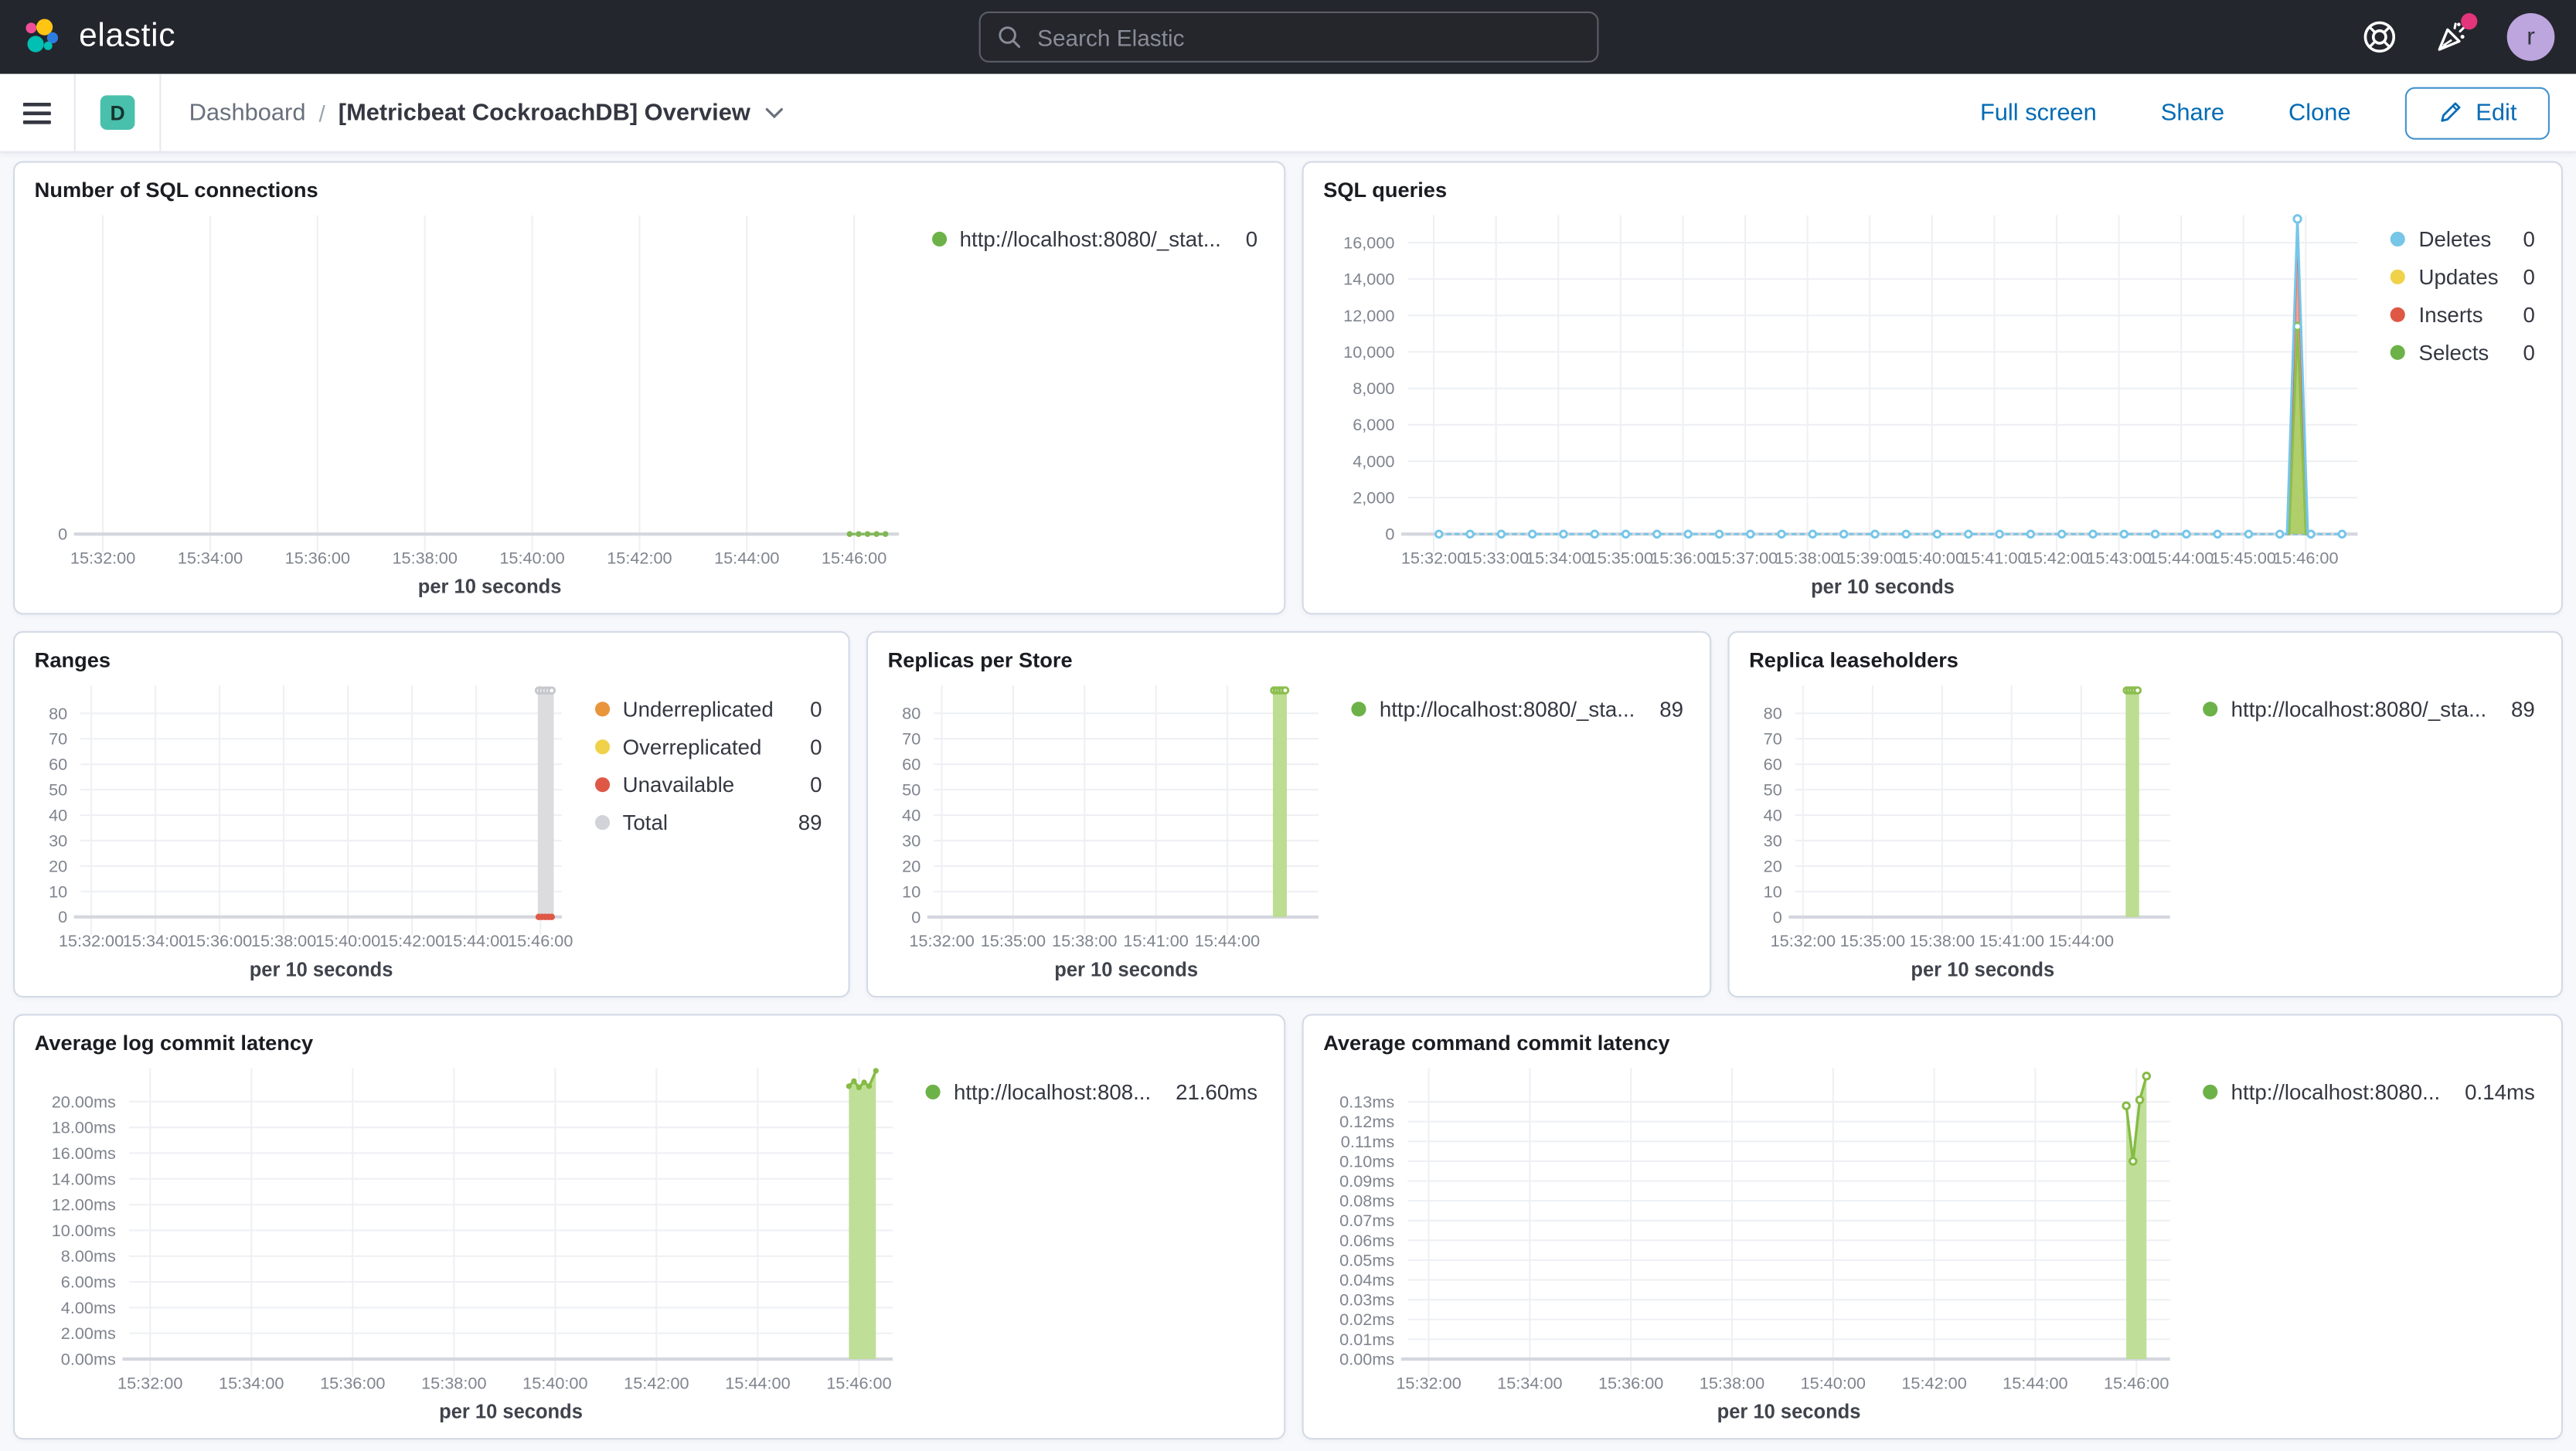 The width and height of the screenshot is (2576, 1451). What do you see at coordinates (683, 822) in the screenshot?
I see `legend-item: Total` at bounding box center [683, 822].